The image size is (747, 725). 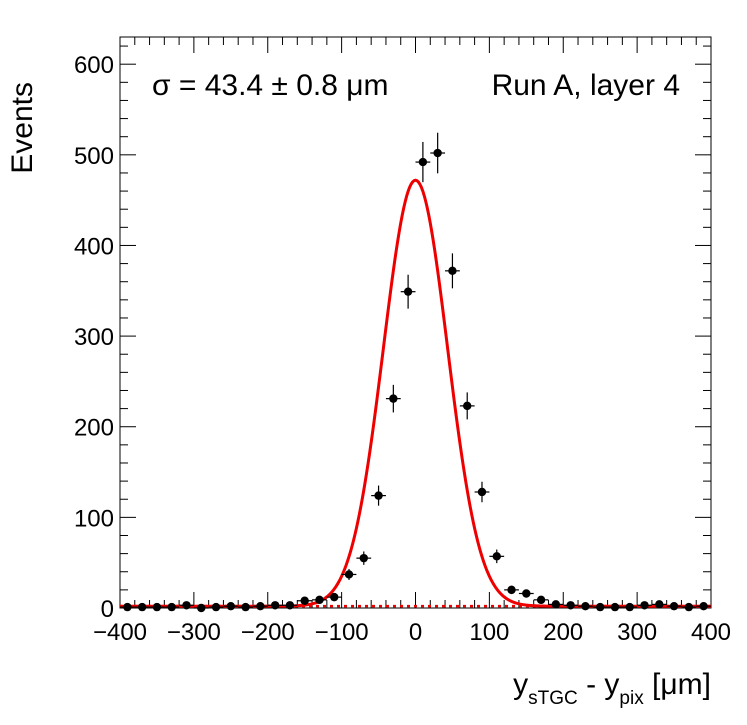 What do you see at coordinates (268, 632) in the screenshot?
I see `x-tick-label: −200` at bounding box center [268, 632].